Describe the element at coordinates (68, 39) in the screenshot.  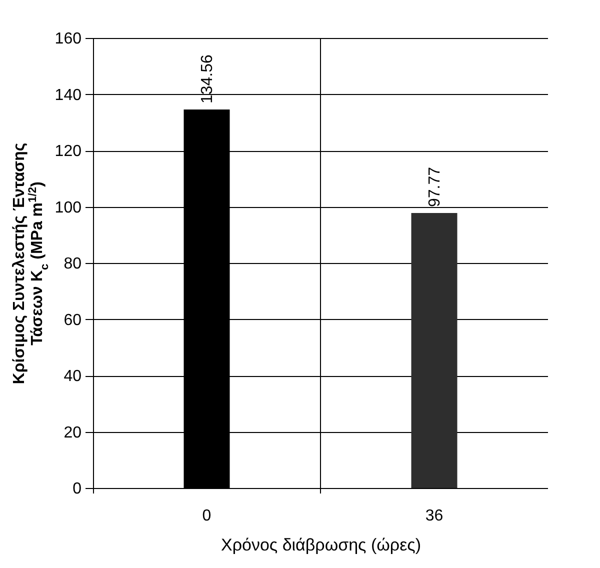
I see `y-tick-label: 160` at that location.